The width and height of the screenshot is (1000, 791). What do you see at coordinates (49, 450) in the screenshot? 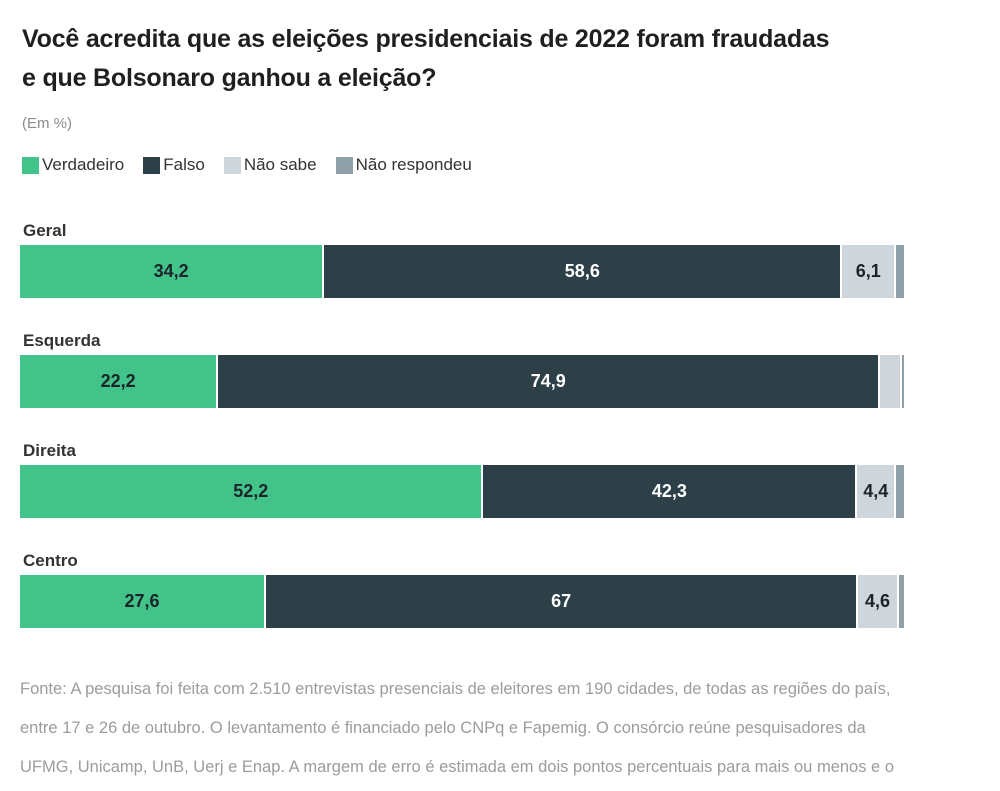
I see `category-label: Direita` at bounding box center [49, 450].